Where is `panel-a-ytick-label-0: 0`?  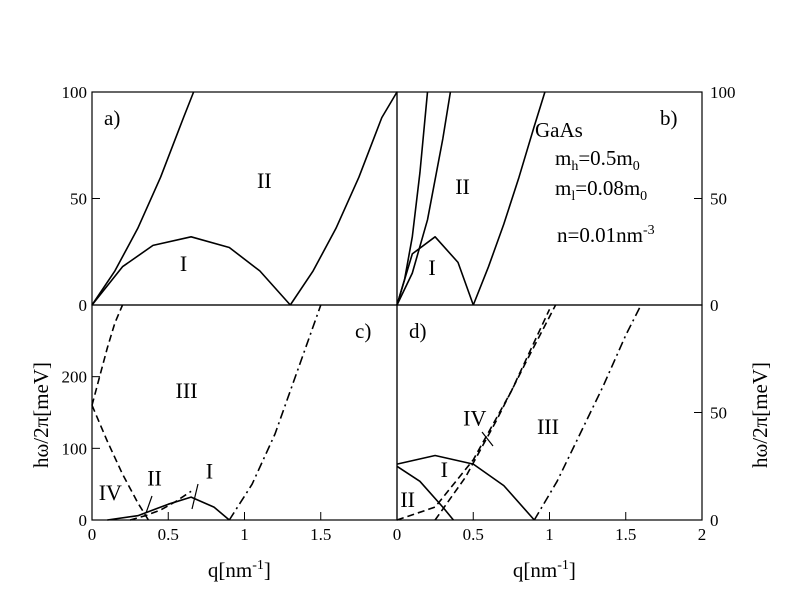 panel-a-ytick-label-0: 0 is located at coordinates (83, 305).